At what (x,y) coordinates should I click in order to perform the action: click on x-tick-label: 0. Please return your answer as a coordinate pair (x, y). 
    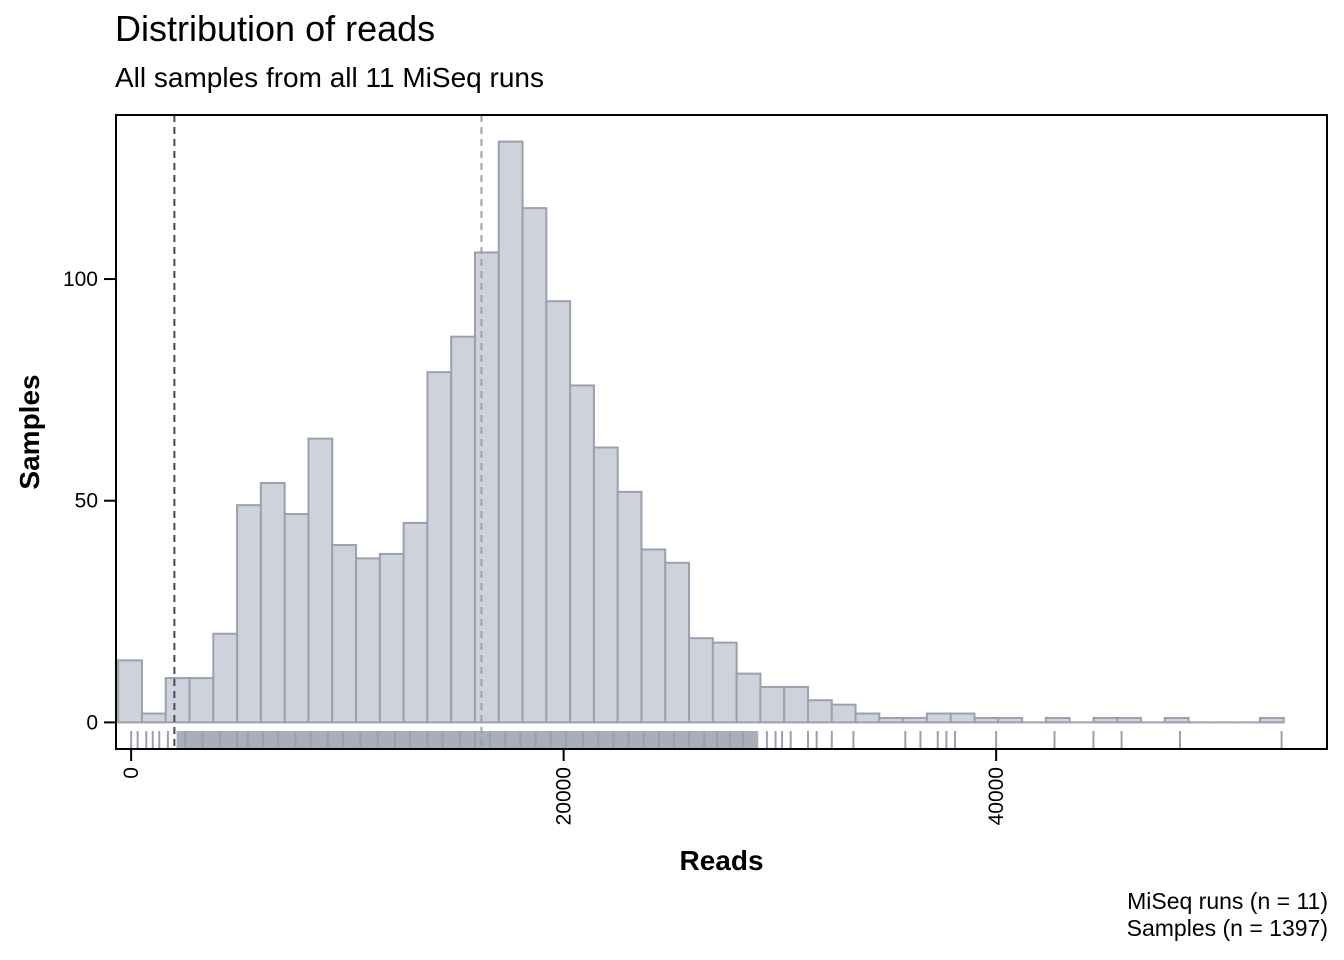
    Looking at the image, I should click on (131, 773).